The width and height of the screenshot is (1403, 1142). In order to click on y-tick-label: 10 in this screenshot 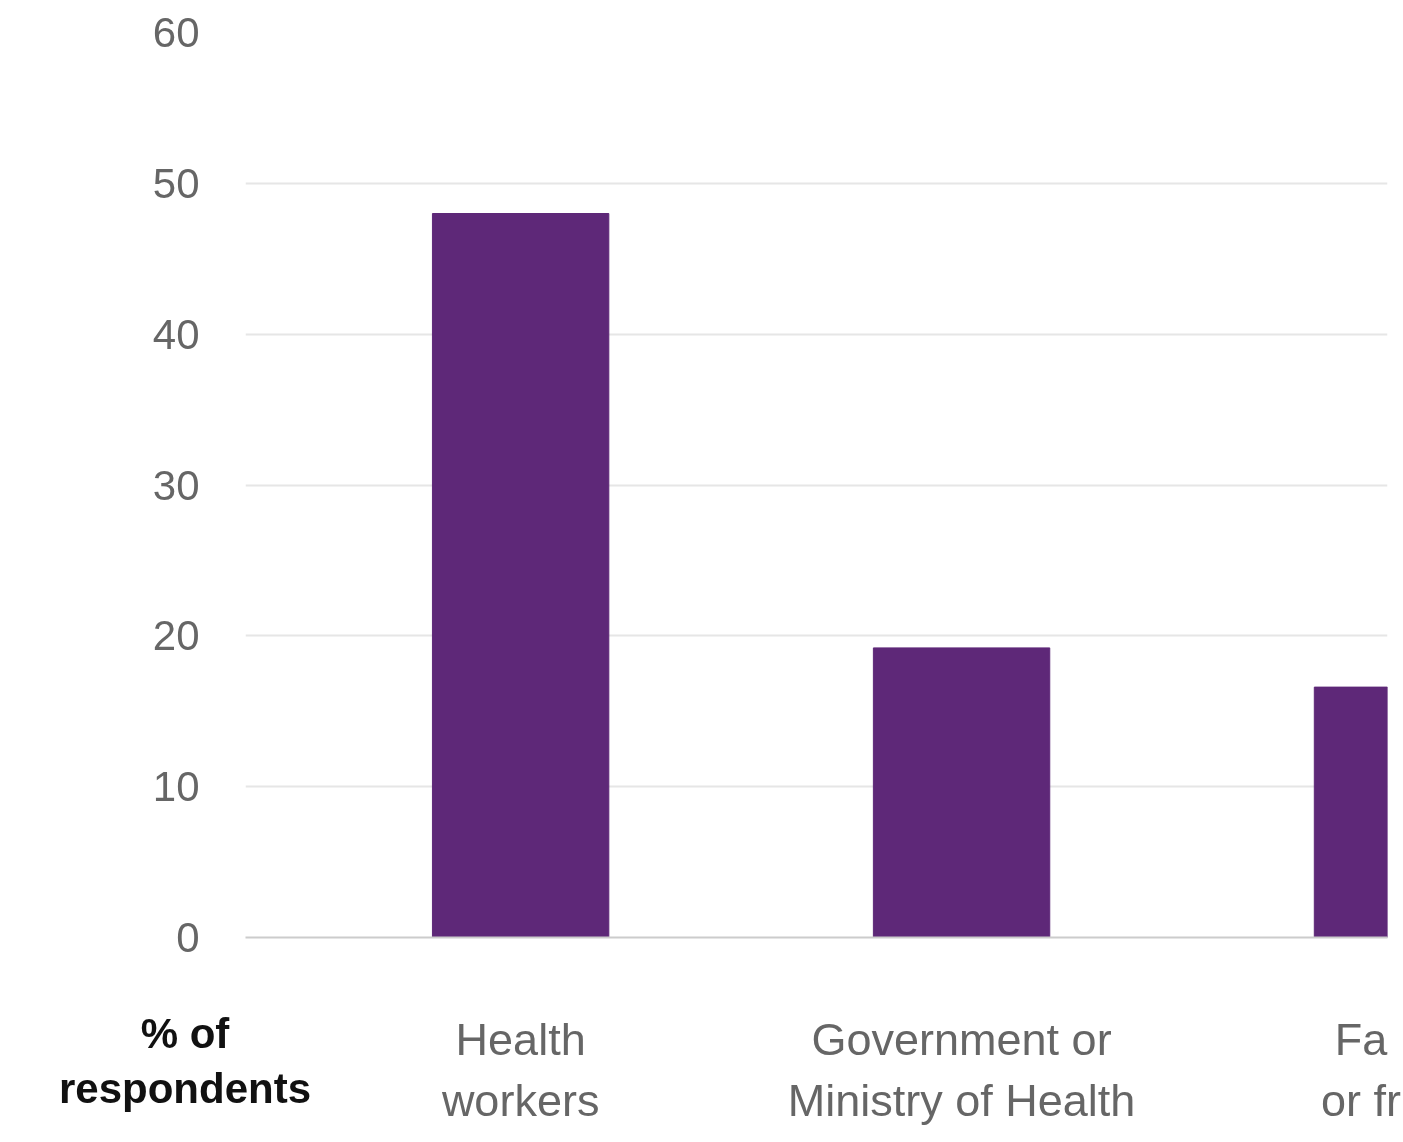, I will do `click(176, 787)`.